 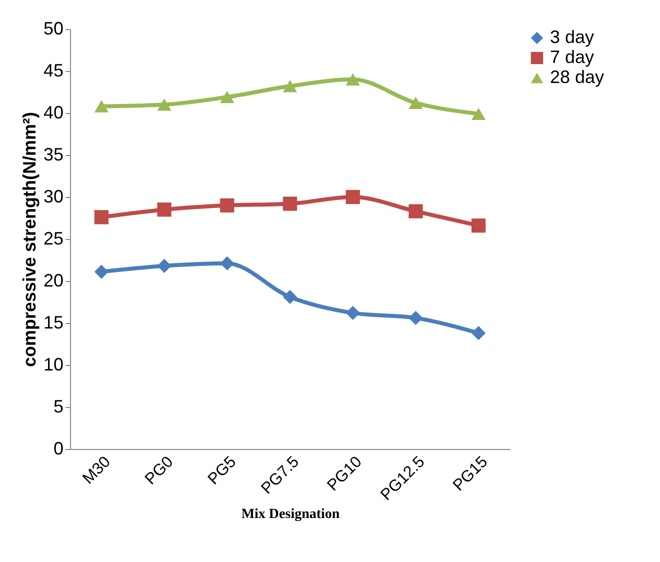 I want to click on legend-label: 3 day, so click(x=572, y=37).